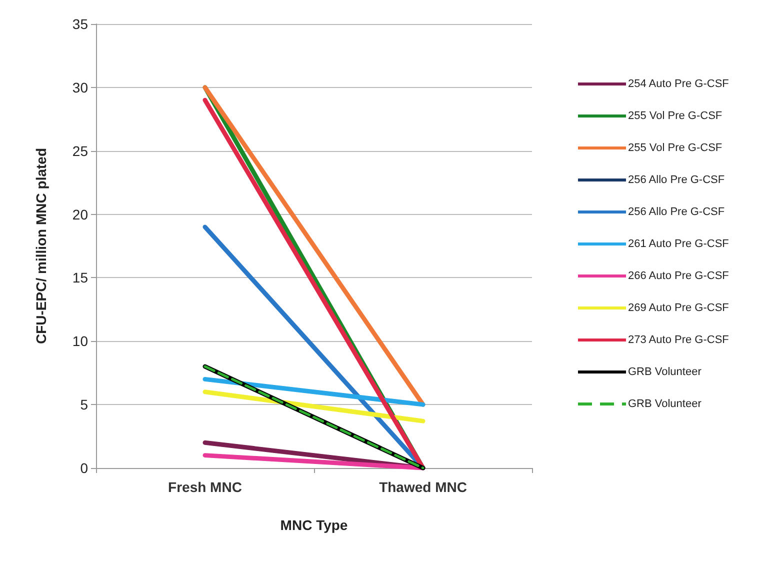  Describe the element at coordinates (80, 150) in the screenshot. I see `y-tick-label: 25` at that location.